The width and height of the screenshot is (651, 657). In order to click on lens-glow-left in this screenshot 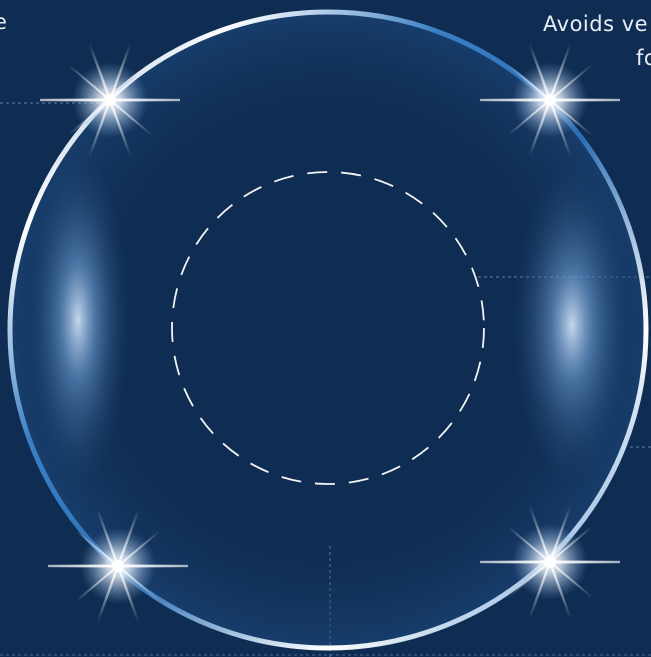, I will do `click(78, 320)`.